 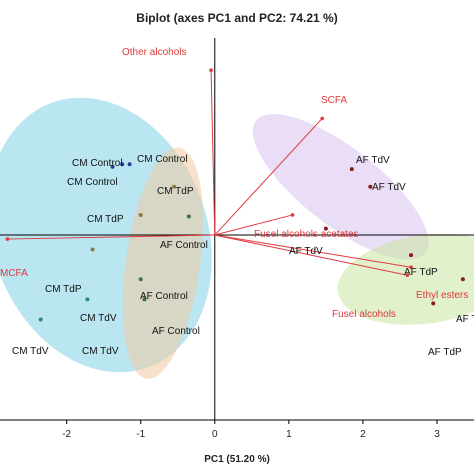 I want to click on x-tick-label: 3, so click(x=437, y=434).